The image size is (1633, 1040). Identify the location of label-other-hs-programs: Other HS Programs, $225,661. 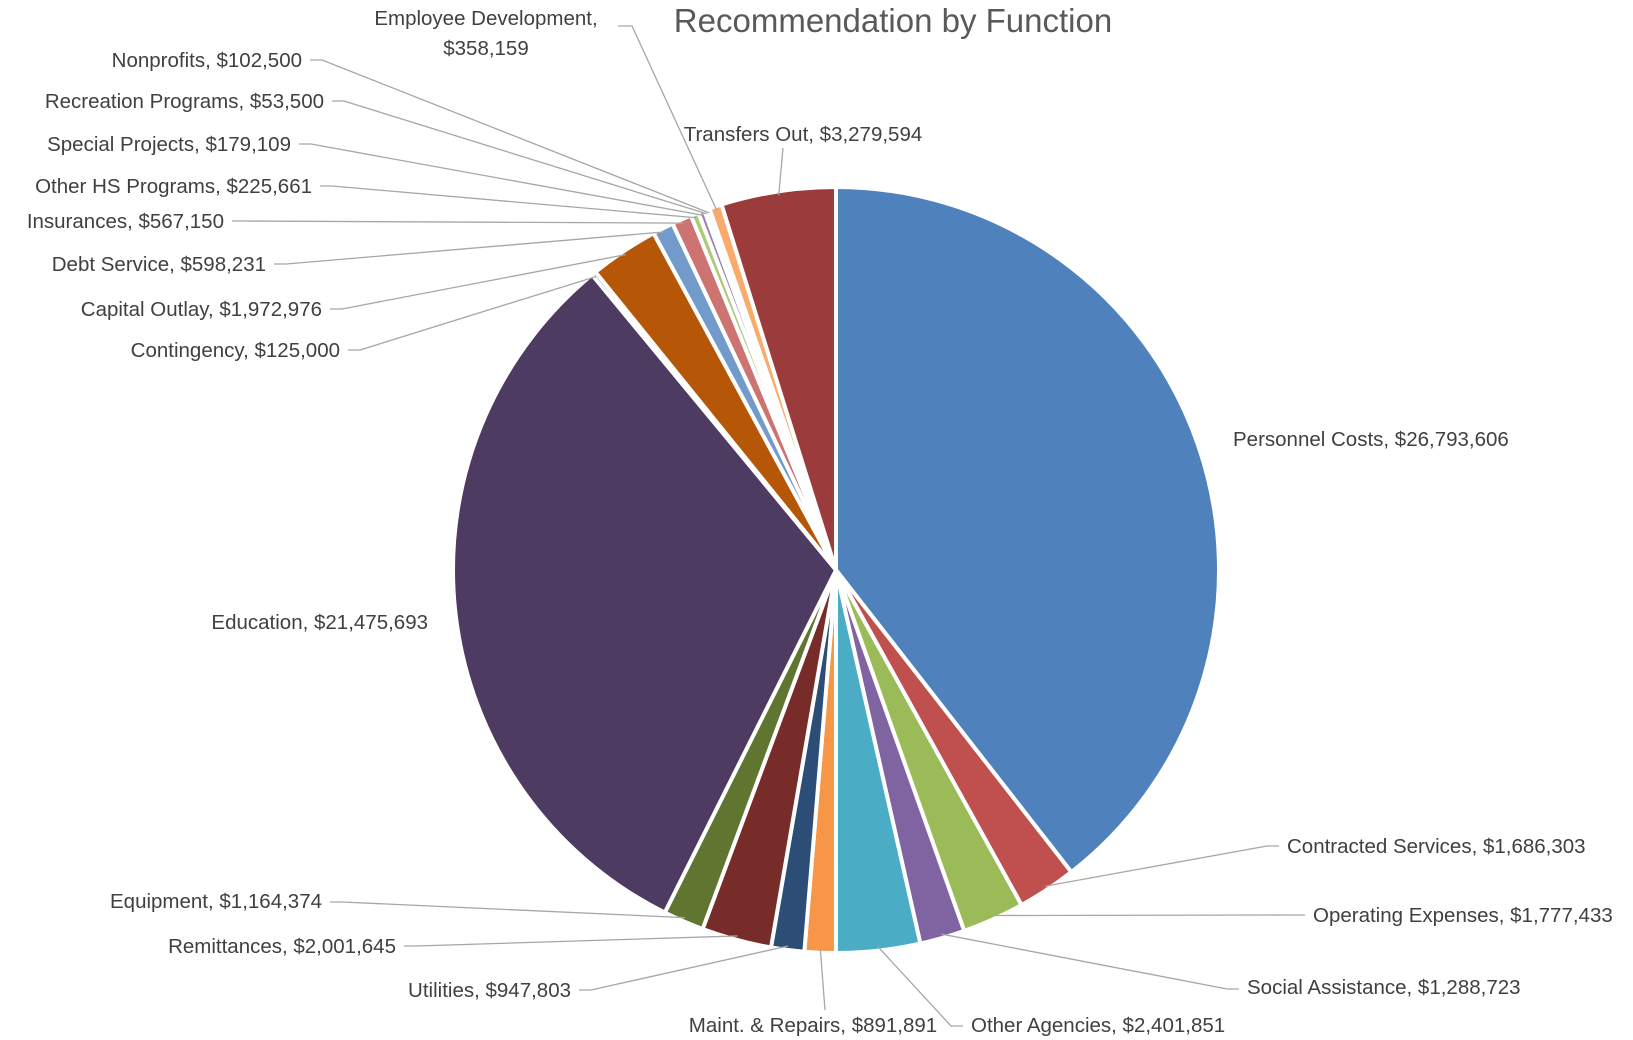
(173, 186).